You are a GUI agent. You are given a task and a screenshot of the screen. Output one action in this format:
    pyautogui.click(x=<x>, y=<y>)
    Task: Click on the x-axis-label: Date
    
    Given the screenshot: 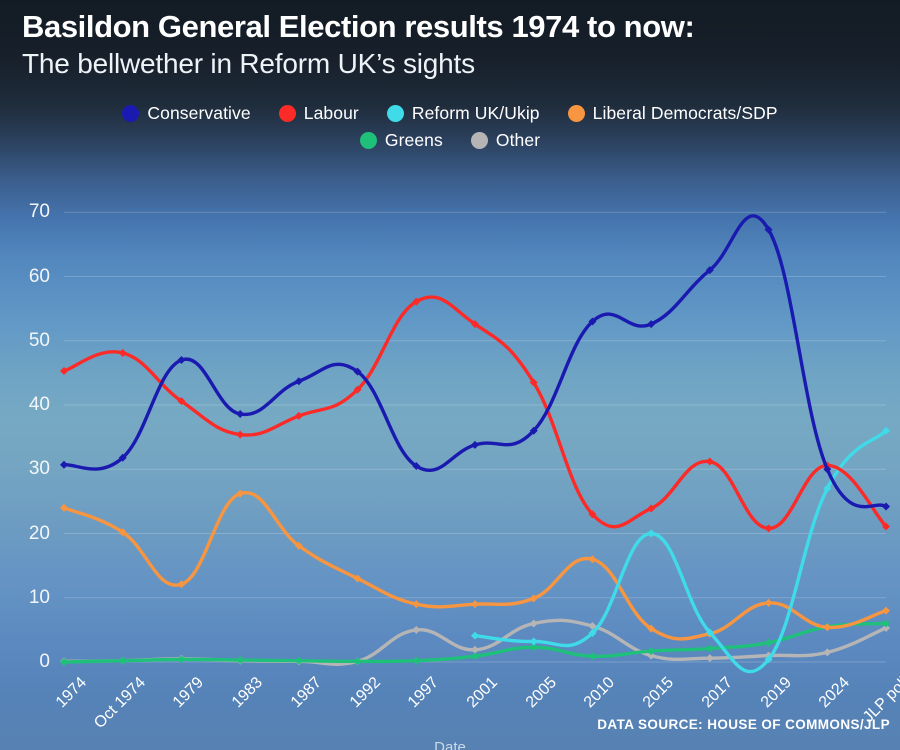 What is the action you would take?
    pyautogui.click(x=450, y=744)
    